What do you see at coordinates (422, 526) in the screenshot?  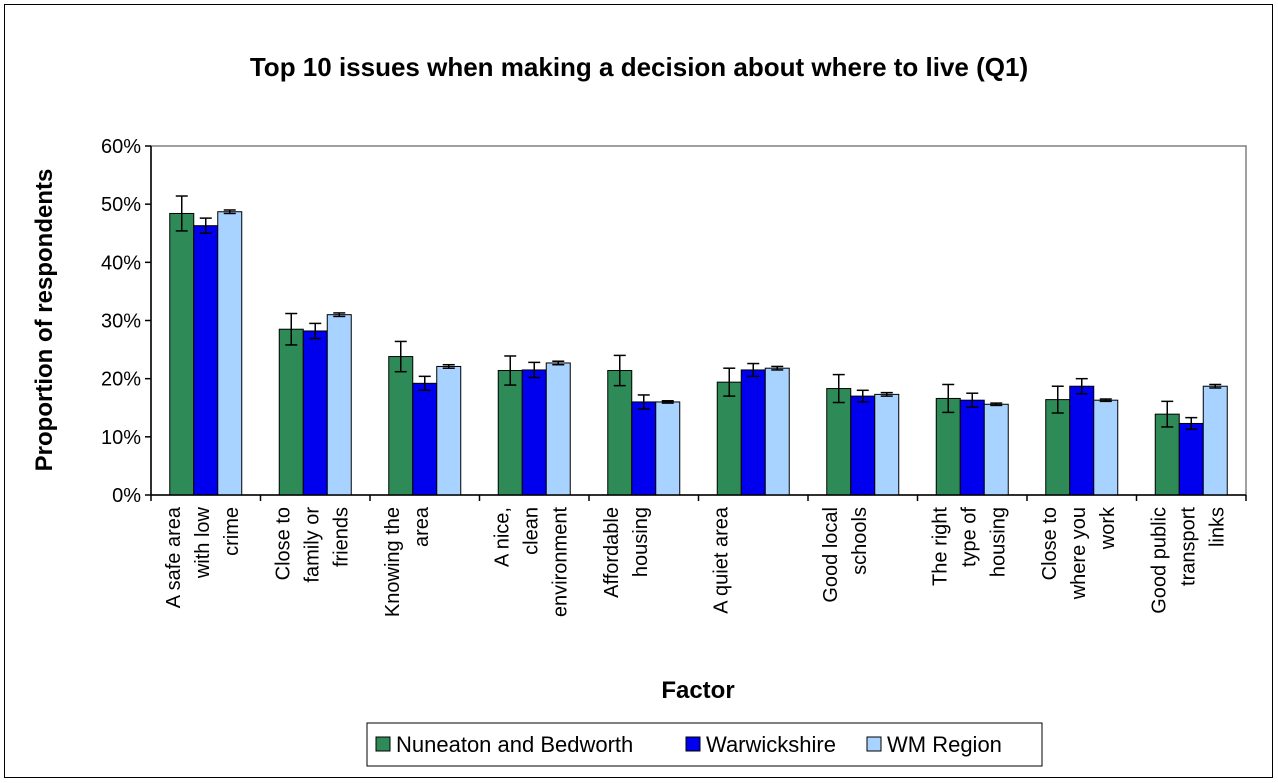 I see `x-category-label: area` at bounding box center [422, 526].